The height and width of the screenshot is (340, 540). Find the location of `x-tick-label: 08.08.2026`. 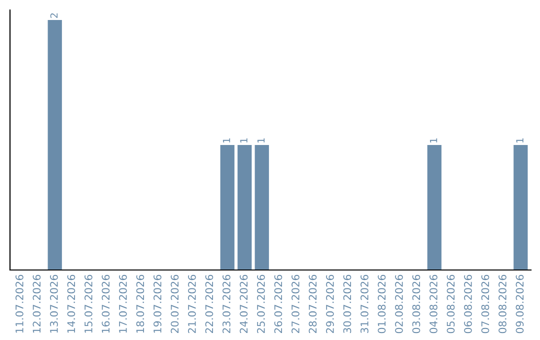

x-tick-label: 08.08.2026 is located at coordinates (502, 304).